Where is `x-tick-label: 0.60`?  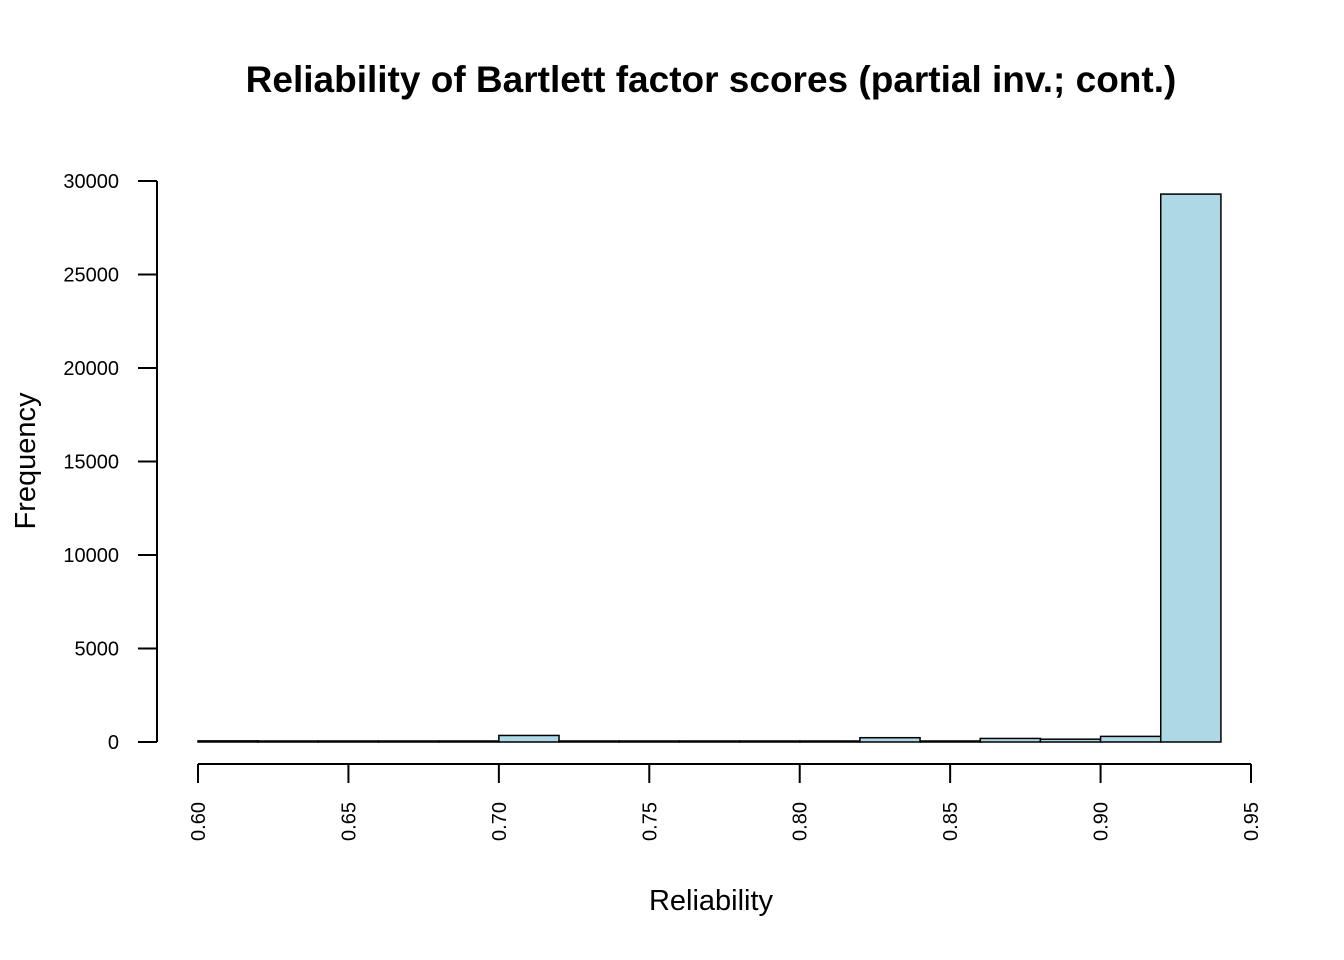
x-tick-label: 0.60 is located at coordinates (199, 821).